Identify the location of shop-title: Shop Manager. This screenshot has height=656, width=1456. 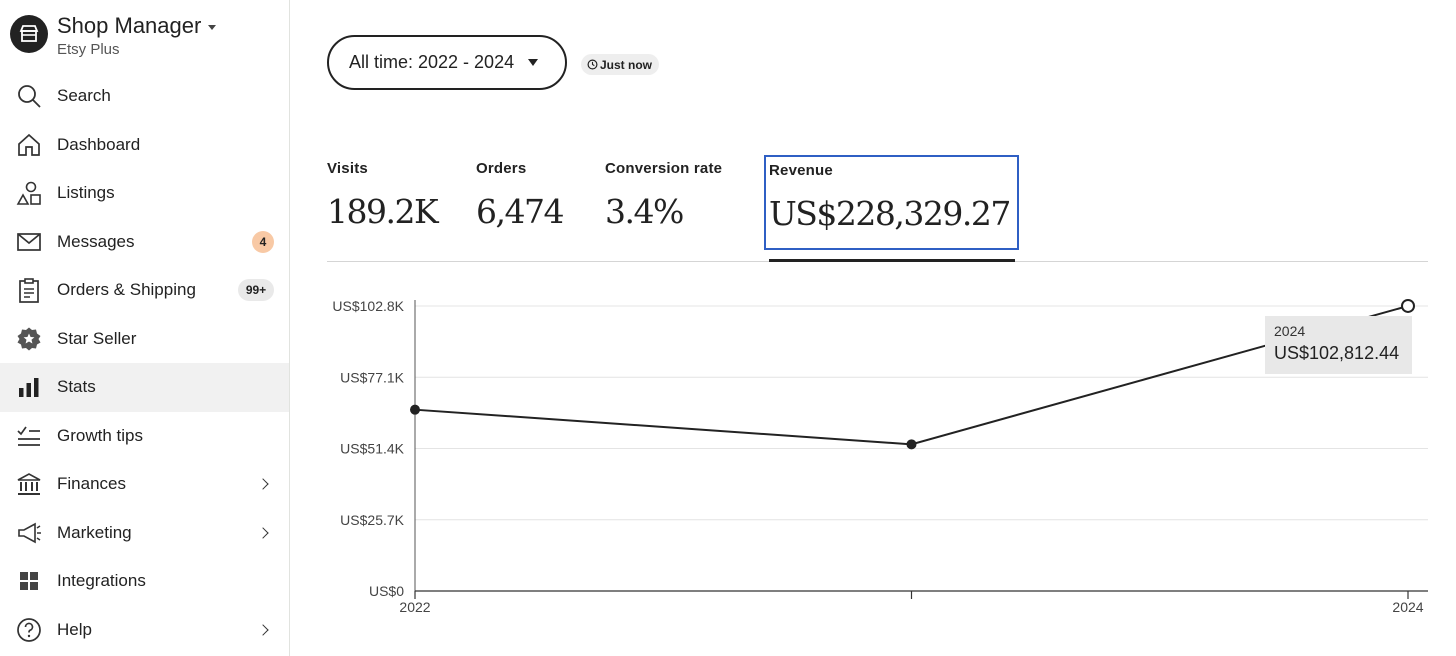
(129, 25).